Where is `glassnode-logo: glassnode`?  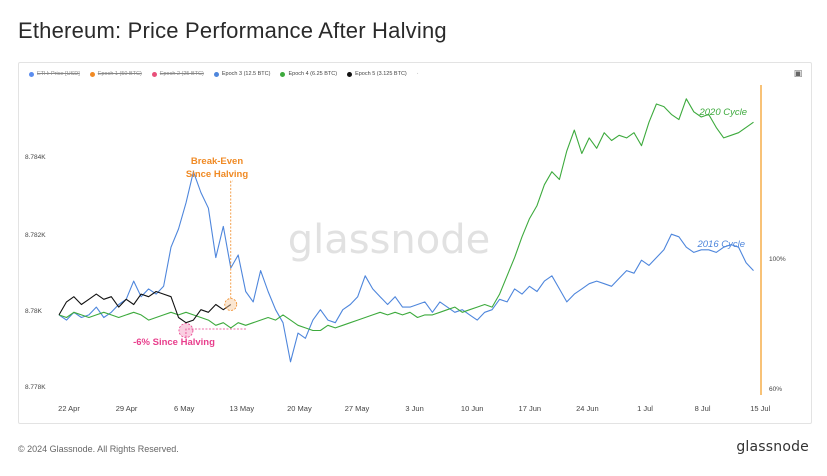 glassnode-logo: glassnode is located at coordinates (772, 447).